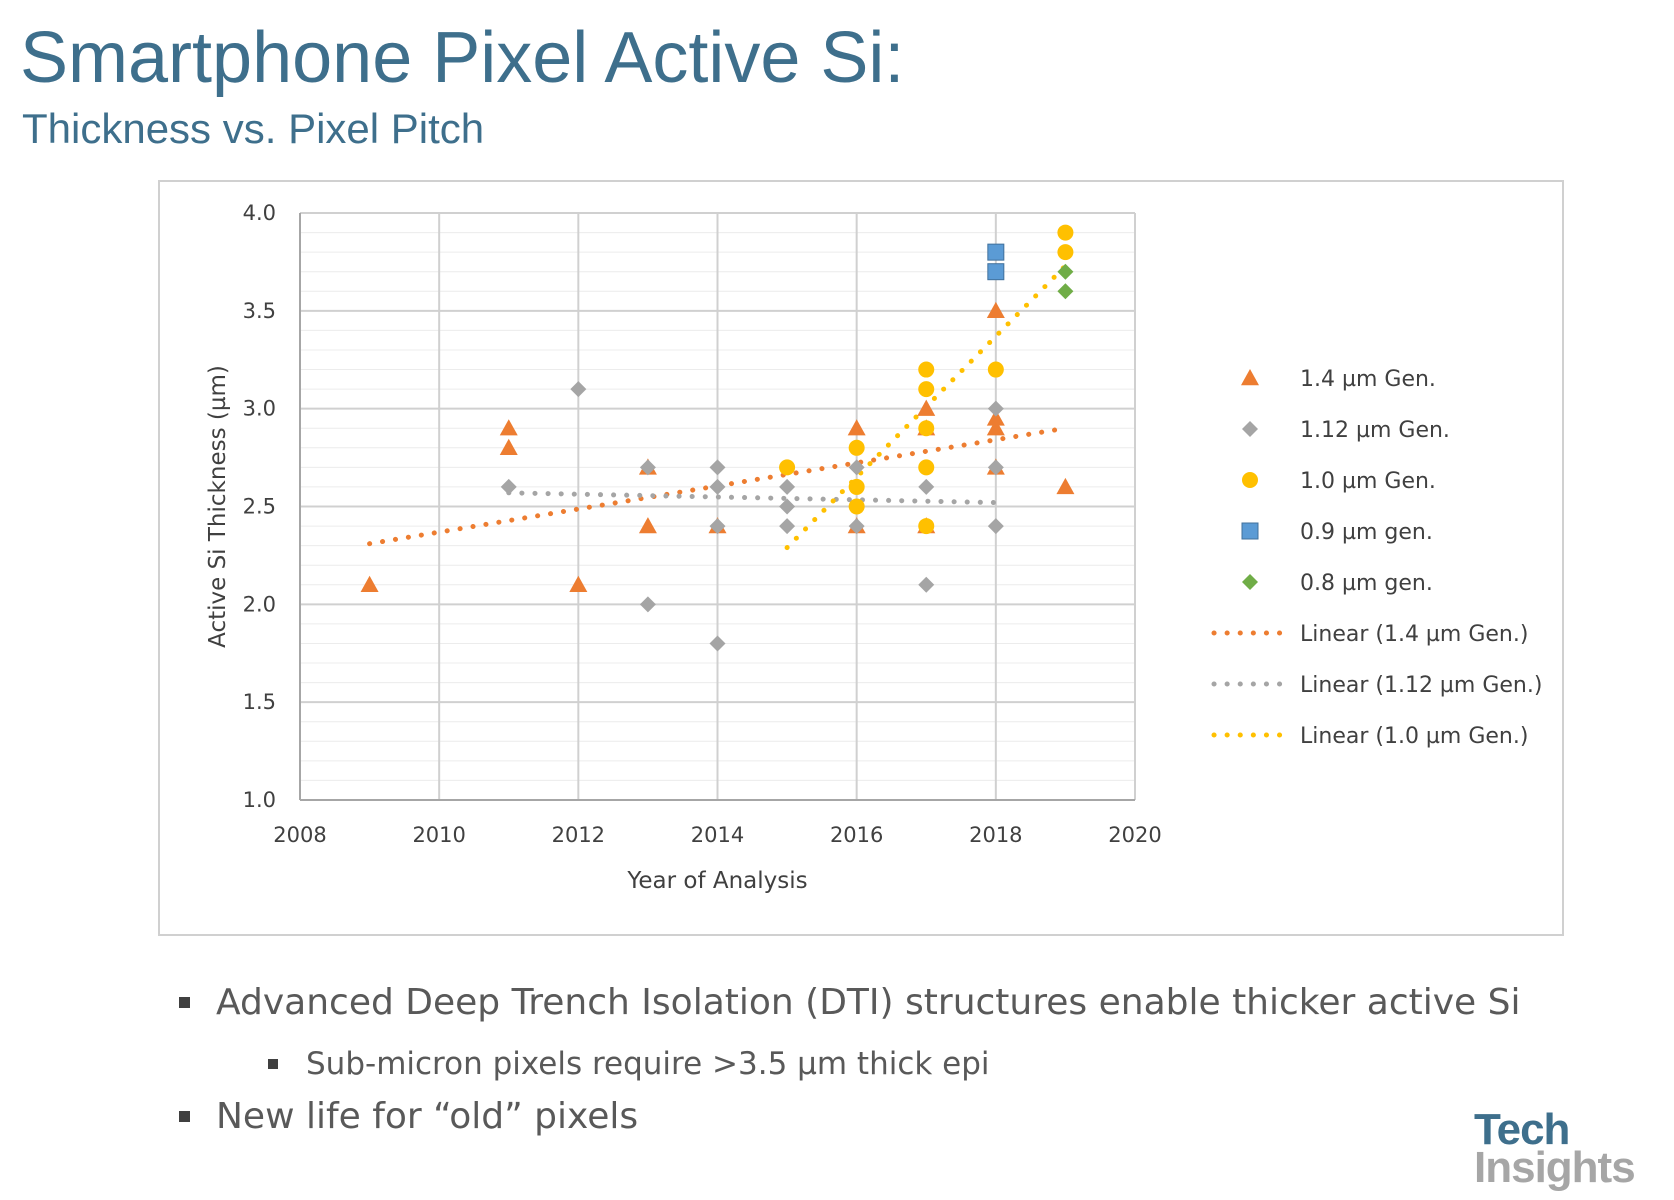  Describe the element at coordinates (259, 311) in the screenshot. I see `y-tick-label: 3.5` at that location.